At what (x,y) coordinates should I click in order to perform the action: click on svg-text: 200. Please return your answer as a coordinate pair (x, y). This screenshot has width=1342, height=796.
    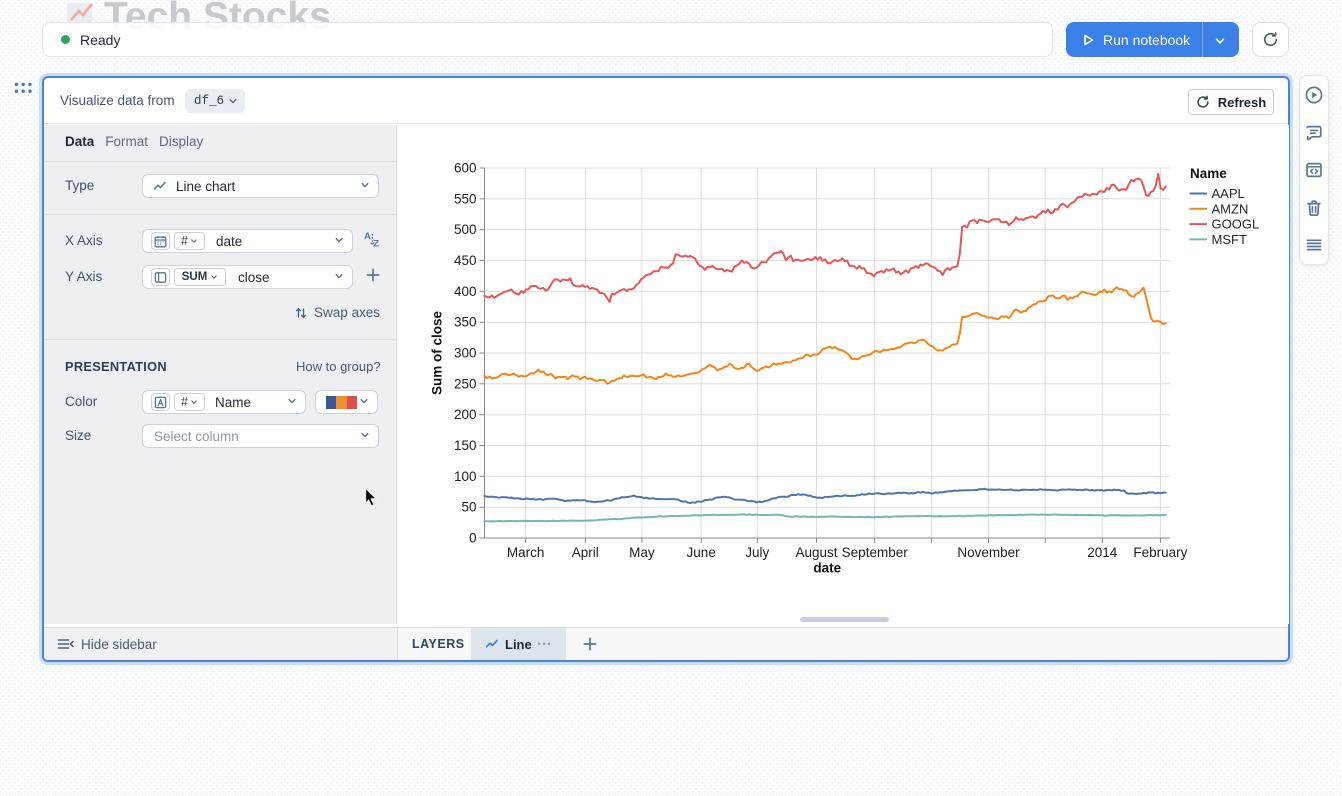
    Looking at the image, I should click on (465, 414).